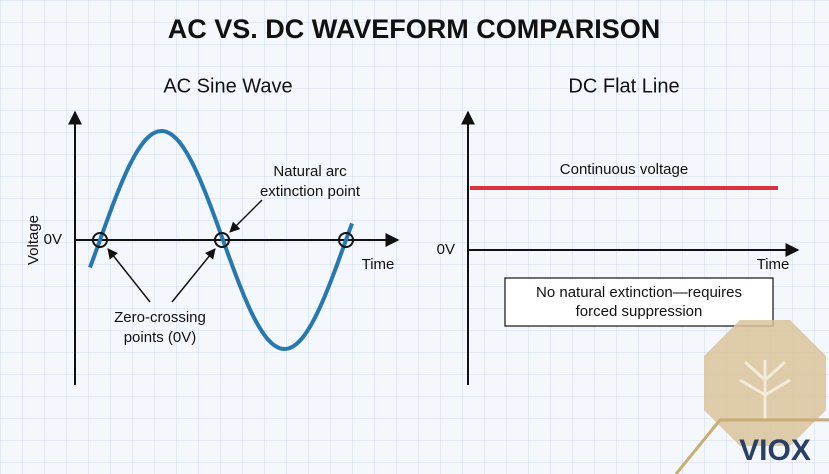  What do you see at coordinates (414, 29) in the screenshot?
I see `title: AC VS. DC WAVEFORM COMPARISON` at bounding box center [414, 29].